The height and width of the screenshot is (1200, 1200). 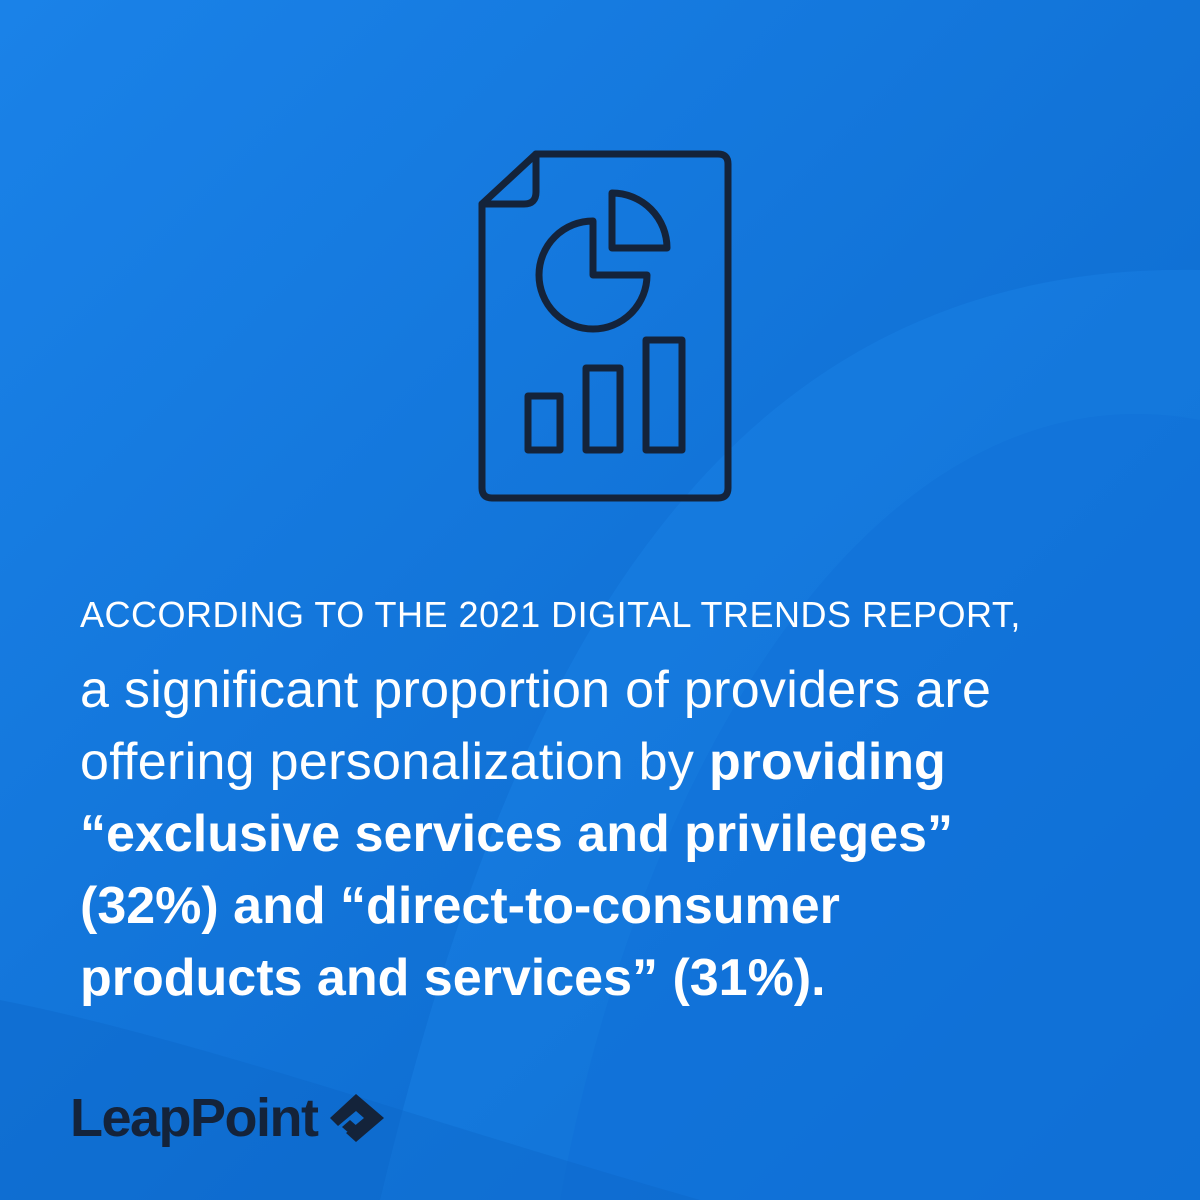 I want to click on bar-medium, so click(x=603, y=409).